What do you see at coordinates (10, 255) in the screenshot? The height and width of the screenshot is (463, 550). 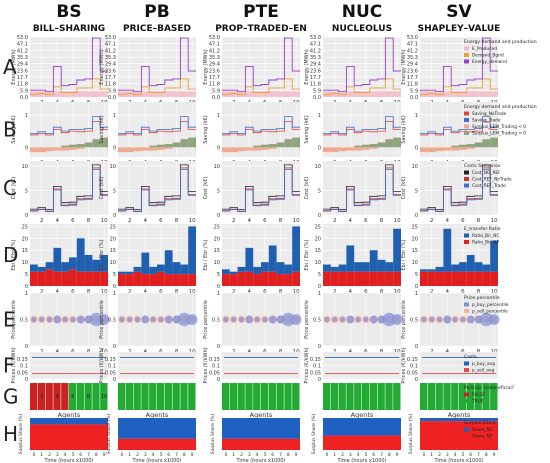 I see `row-letter: D` at bounding box center [10, 255].